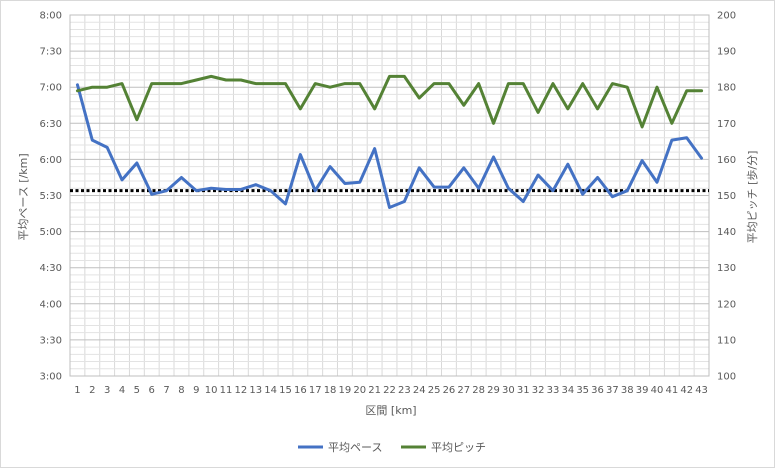  I want to click on x-tick-label: 27, so click(463, 390).